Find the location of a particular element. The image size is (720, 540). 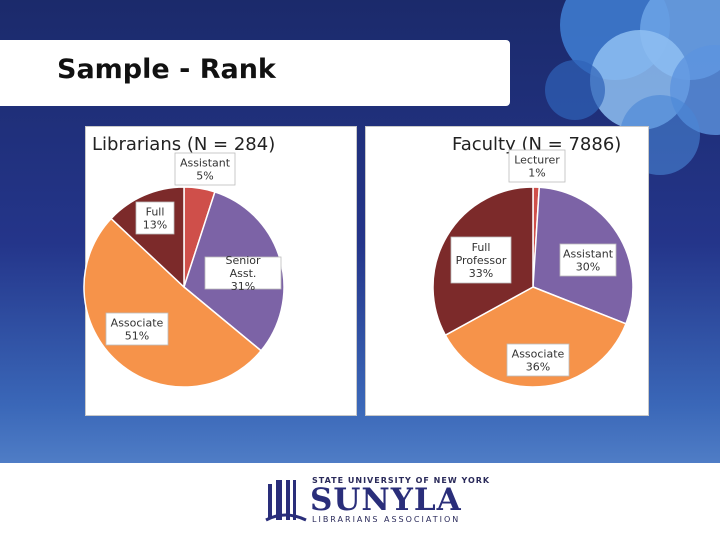

pie-slice-associate is located at coordinates (535, 337).